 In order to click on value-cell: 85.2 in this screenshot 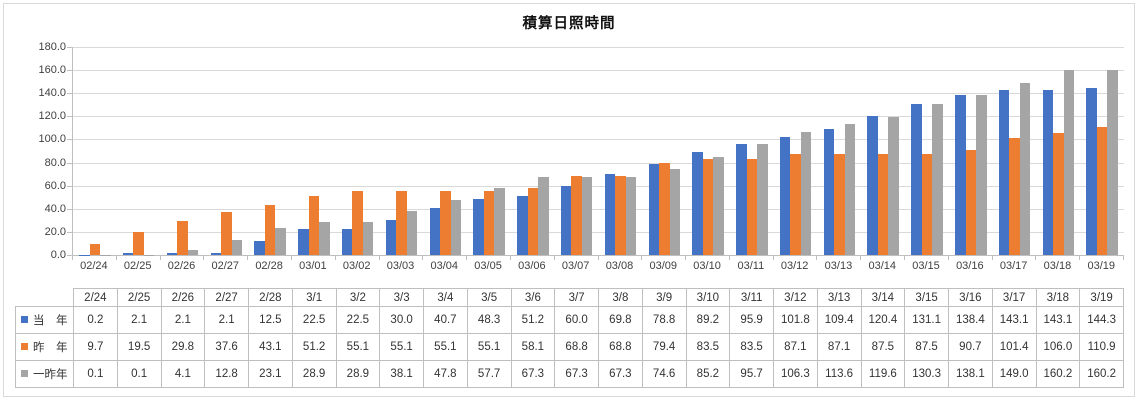, I will do `click(708, 374)`.